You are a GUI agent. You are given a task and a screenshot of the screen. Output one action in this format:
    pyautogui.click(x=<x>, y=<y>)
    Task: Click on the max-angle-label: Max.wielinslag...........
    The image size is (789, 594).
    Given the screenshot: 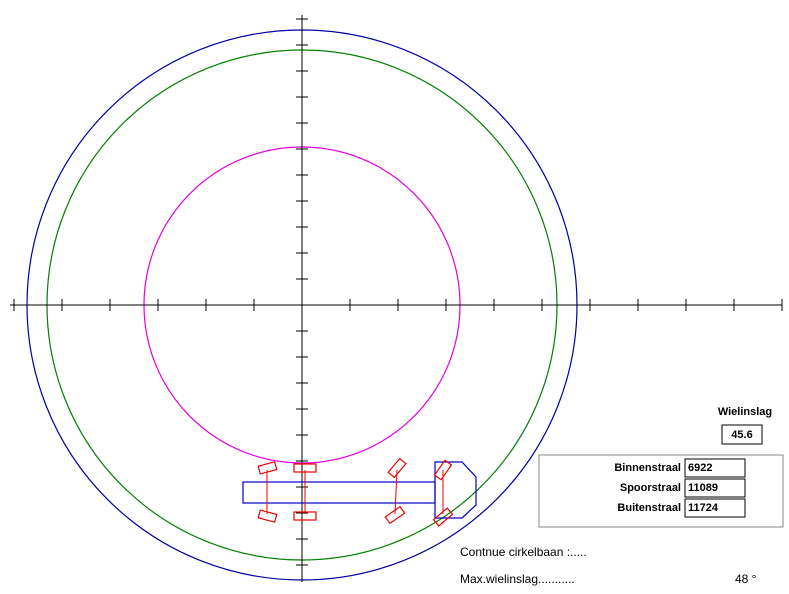 What is the action you would take?
    pyautogui.click(x=517, y=579)
    